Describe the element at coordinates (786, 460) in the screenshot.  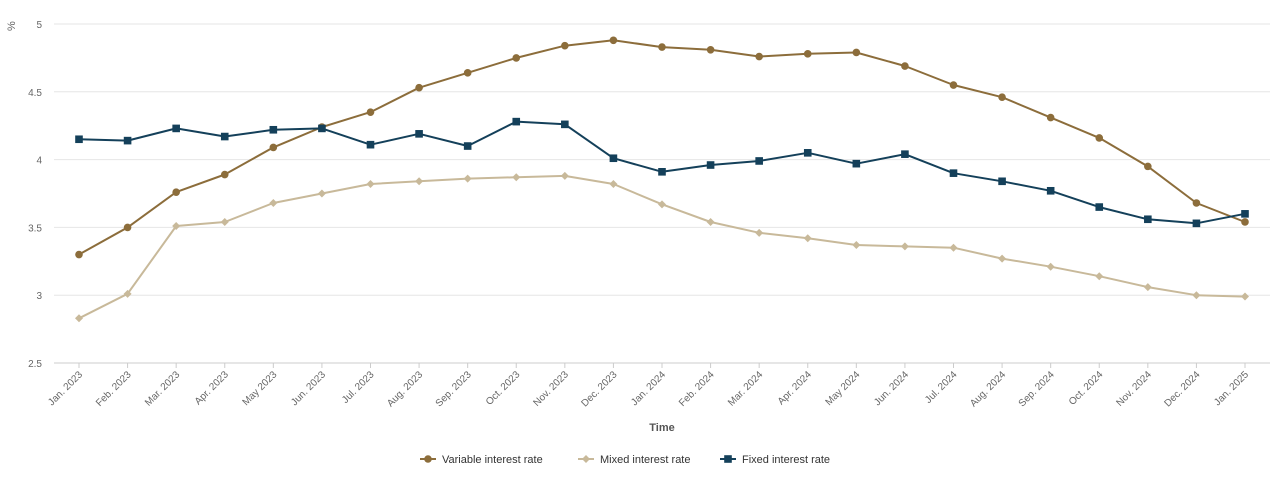
I see `legend-label: Fixed interest rate` at that location.